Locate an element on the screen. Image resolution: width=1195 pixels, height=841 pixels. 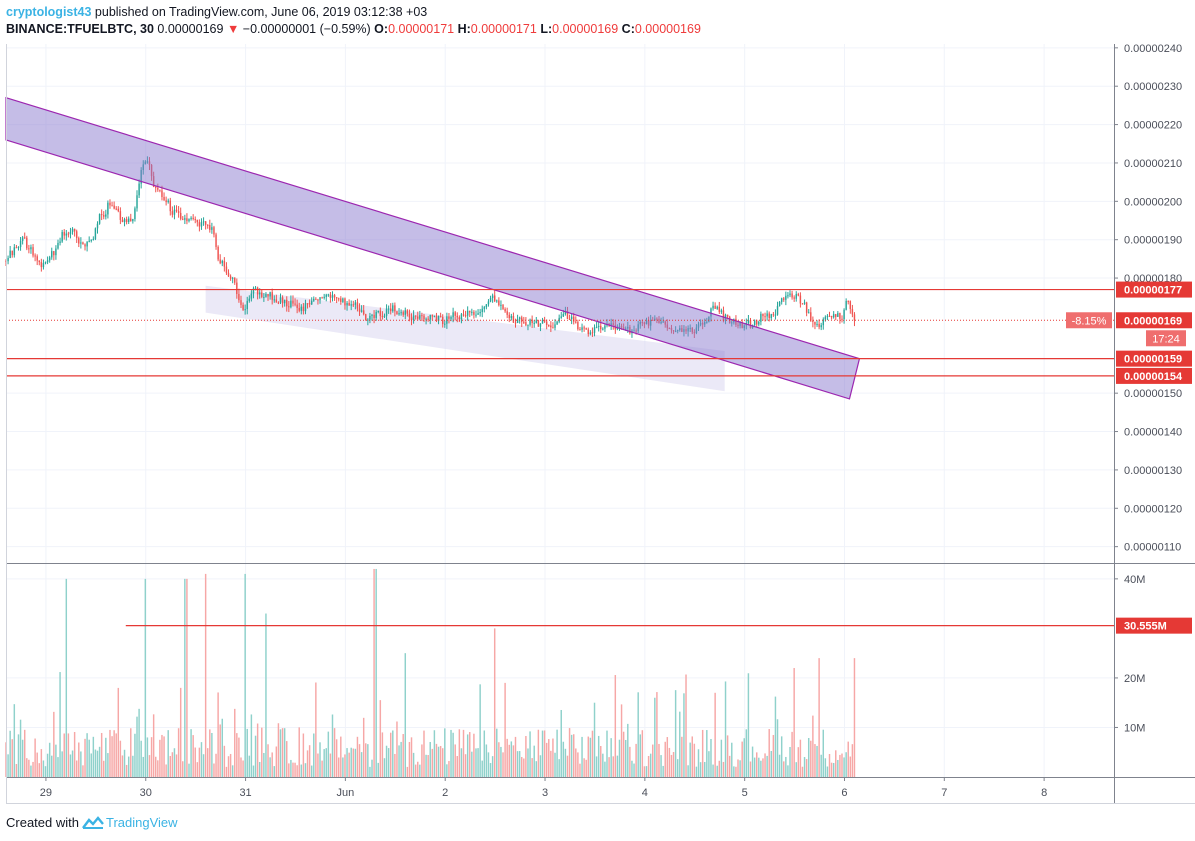
current-price-tag-box is located at coordinates (1154, 320).